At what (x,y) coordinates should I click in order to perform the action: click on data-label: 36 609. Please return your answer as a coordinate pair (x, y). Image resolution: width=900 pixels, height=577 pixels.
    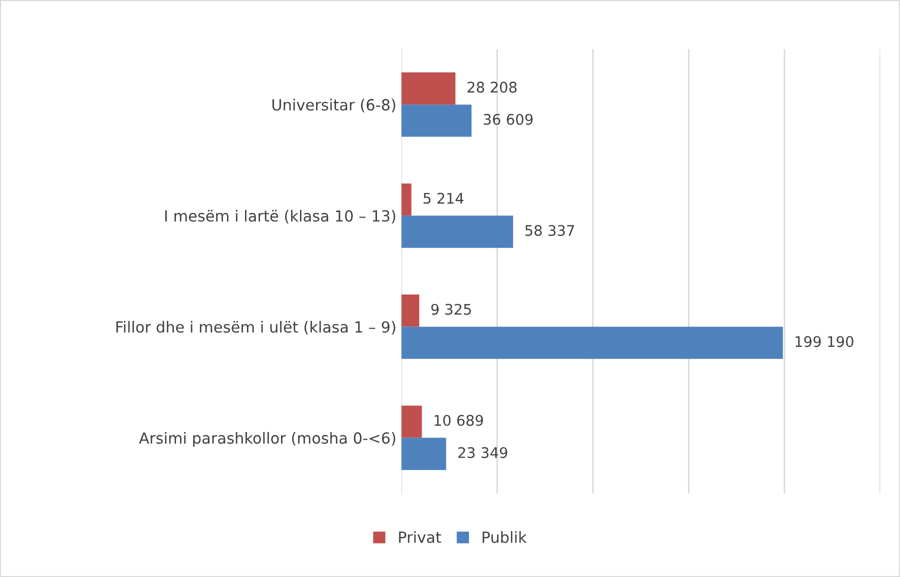
    Looking at the image, I should click on (508, 119).